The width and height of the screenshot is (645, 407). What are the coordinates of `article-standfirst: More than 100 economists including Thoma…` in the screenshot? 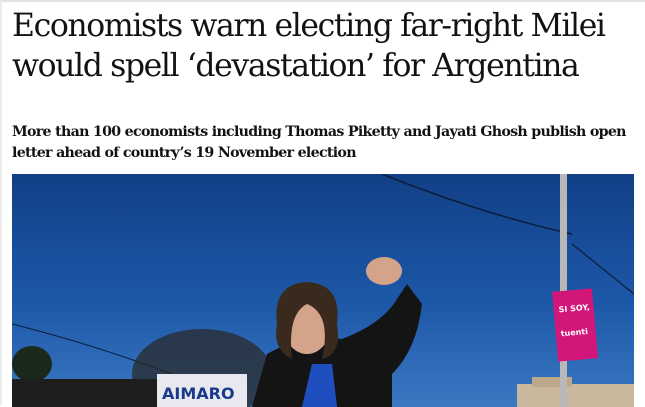 It's located at (319, 142).